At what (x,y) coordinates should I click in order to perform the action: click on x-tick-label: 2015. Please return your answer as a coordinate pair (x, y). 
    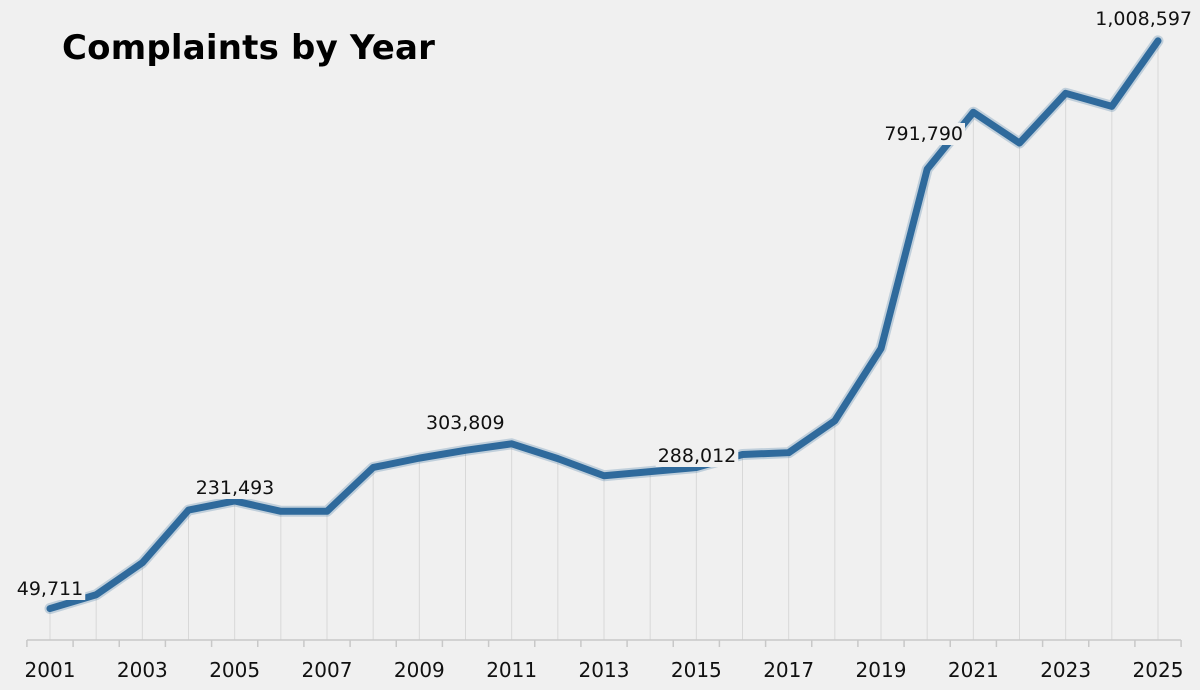
    Looking at the image, I should click on (696, 670).